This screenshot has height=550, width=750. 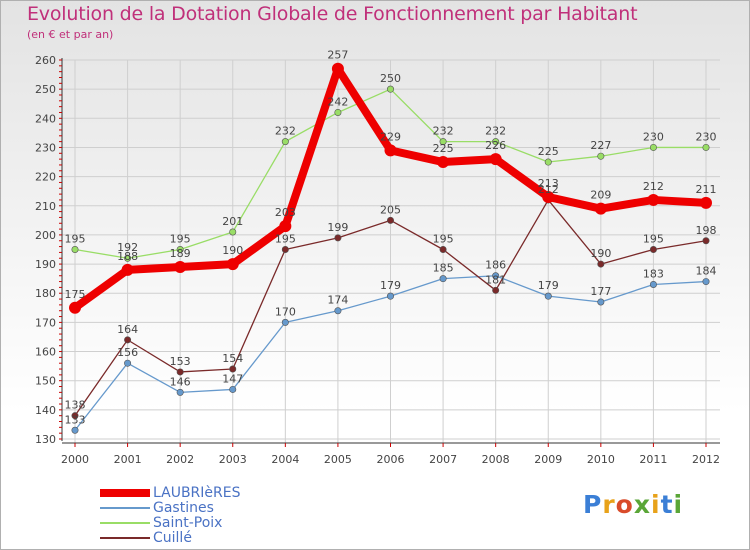 What do you see at coordinates (127, 329) in the screenshot?
I see `data-label: 164` at bounding box center [127, 329].